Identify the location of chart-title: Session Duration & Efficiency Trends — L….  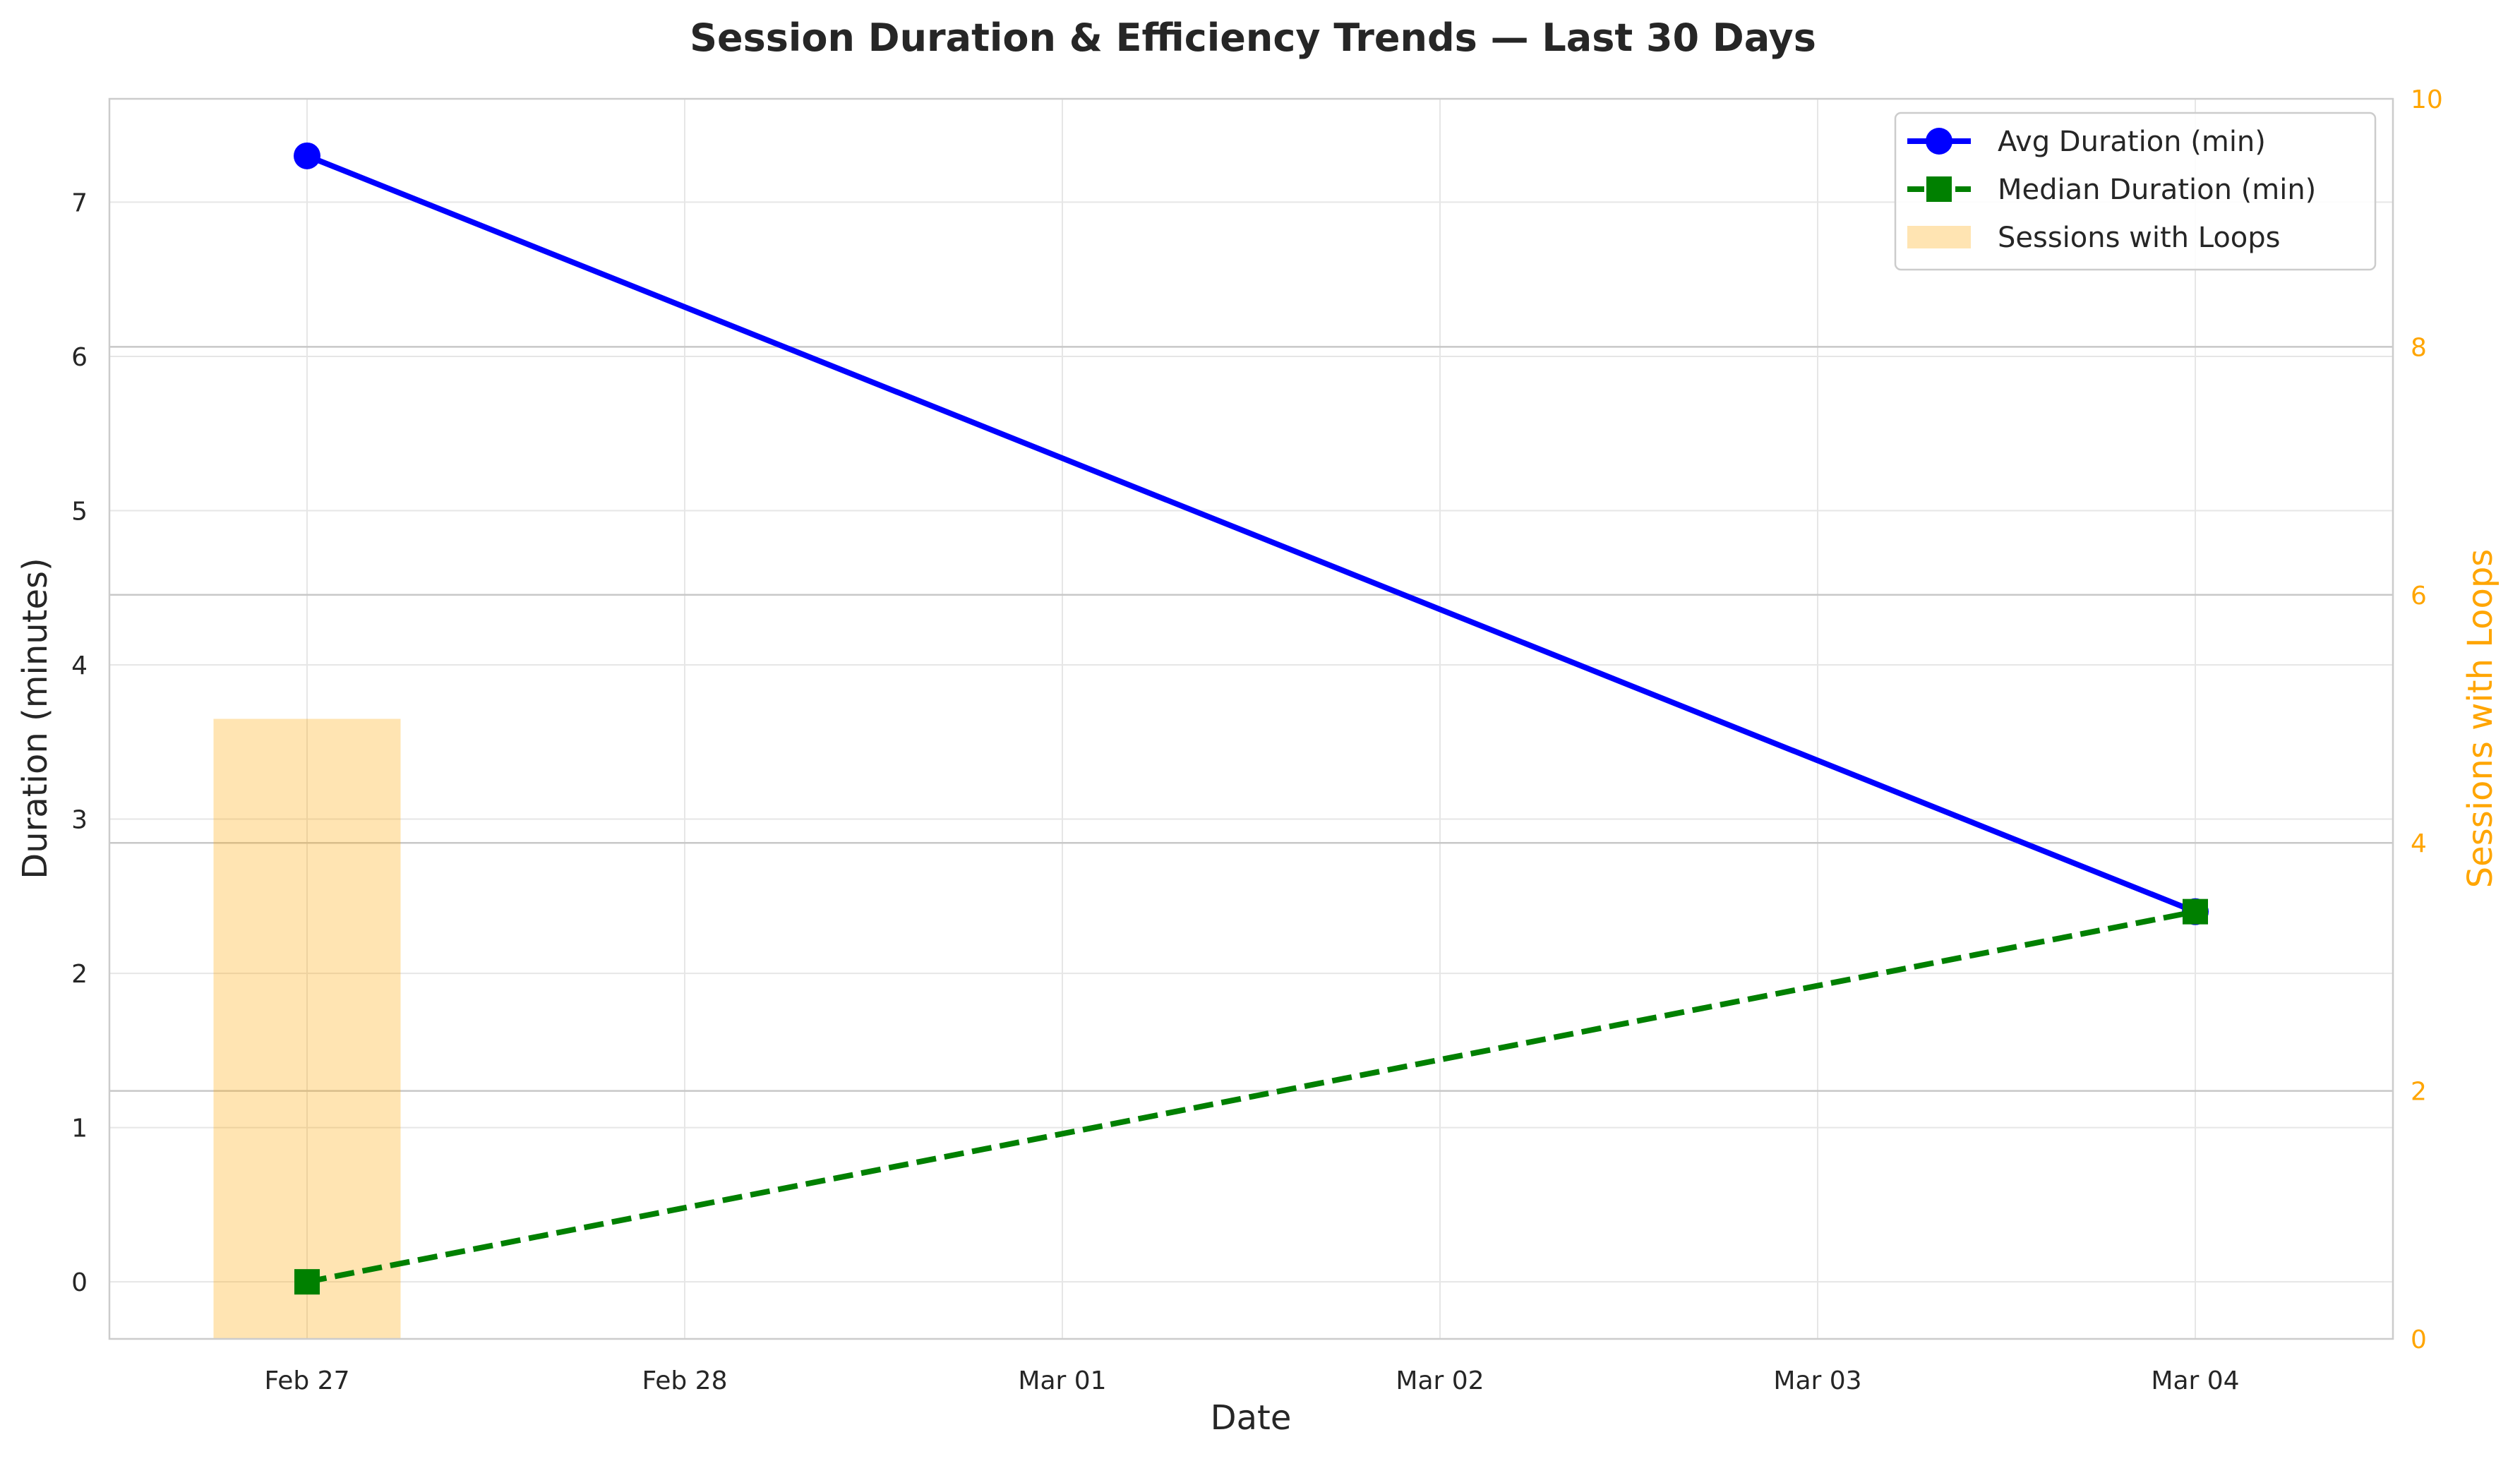
(1253, 38).